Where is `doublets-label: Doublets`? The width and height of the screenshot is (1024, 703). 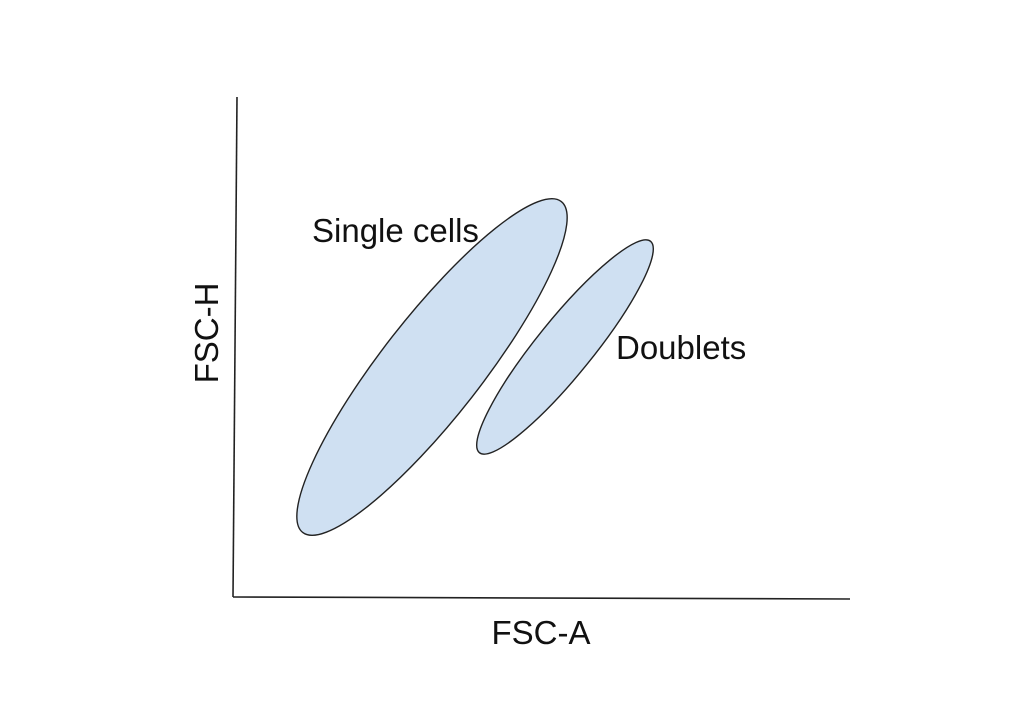
doublets-label: Doublets is located at coordinates (681, 347).